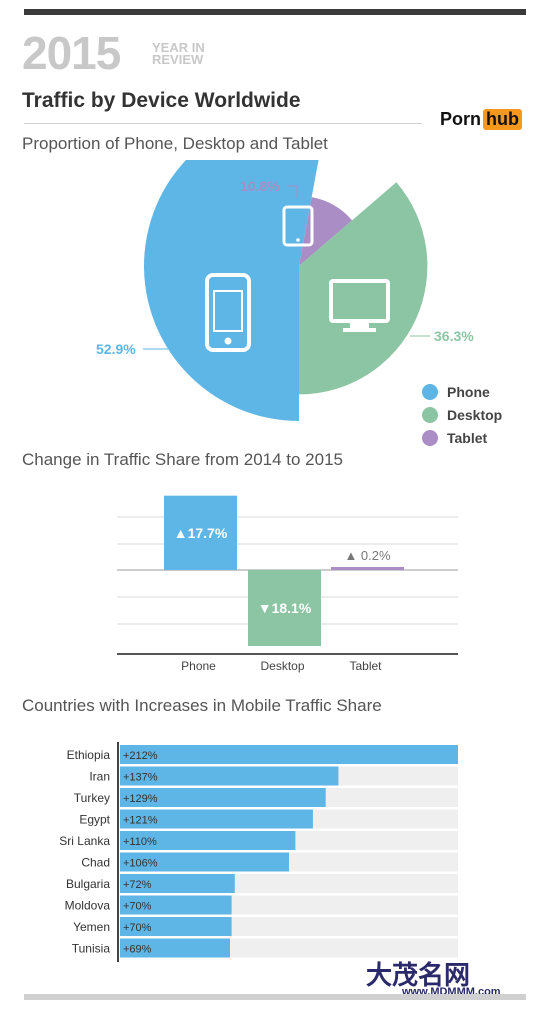  Describe the element at coordinates (418, 975) in the screenshot. I see `watermark-logo: 大茂名网` at that location.